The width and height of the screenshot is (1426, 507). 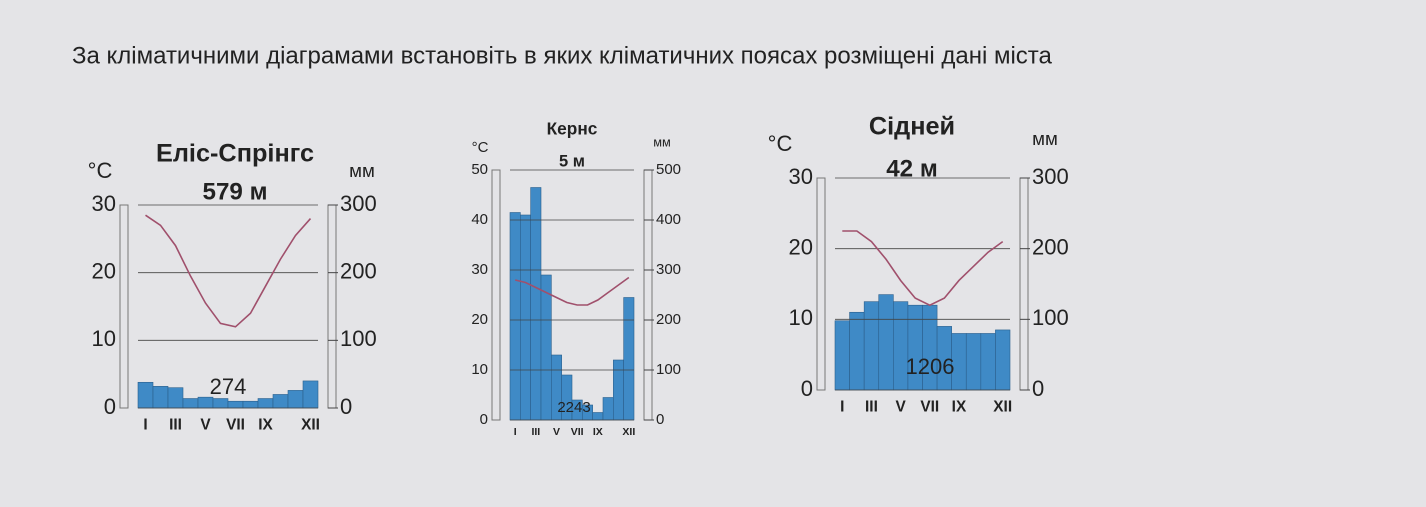 I want to click on annual-precipitation: 274, so click(x=228, y=386).